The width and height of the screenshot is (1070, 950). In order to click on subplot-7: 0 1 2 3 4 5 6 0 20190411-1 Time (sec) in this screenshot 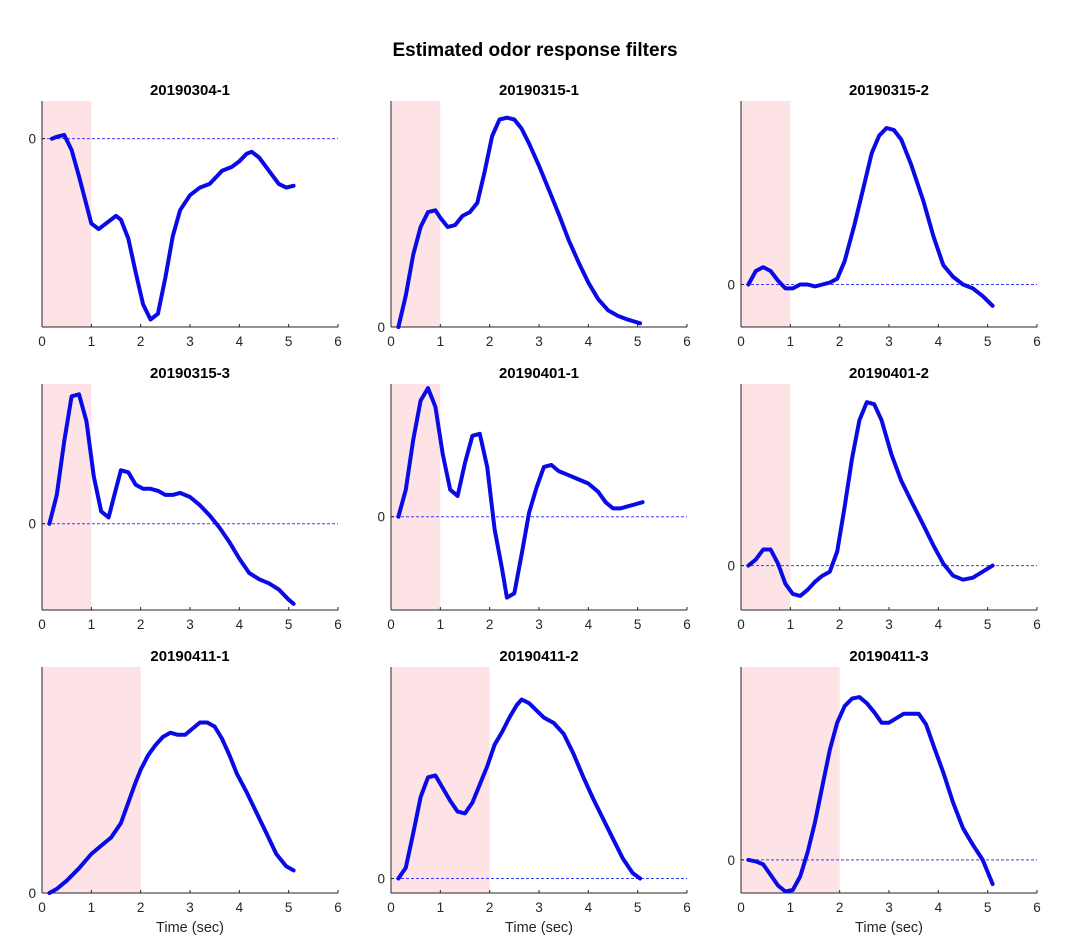, I will do `click(184, 792)`.